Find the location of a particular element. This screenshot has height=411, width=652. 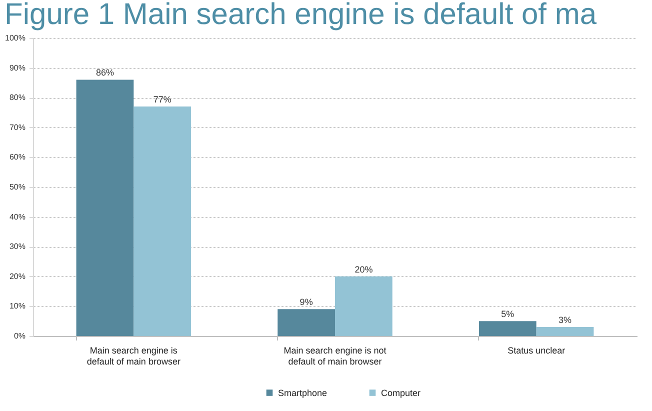

legend-label: Smartphone is located at coordinates (303, 393).